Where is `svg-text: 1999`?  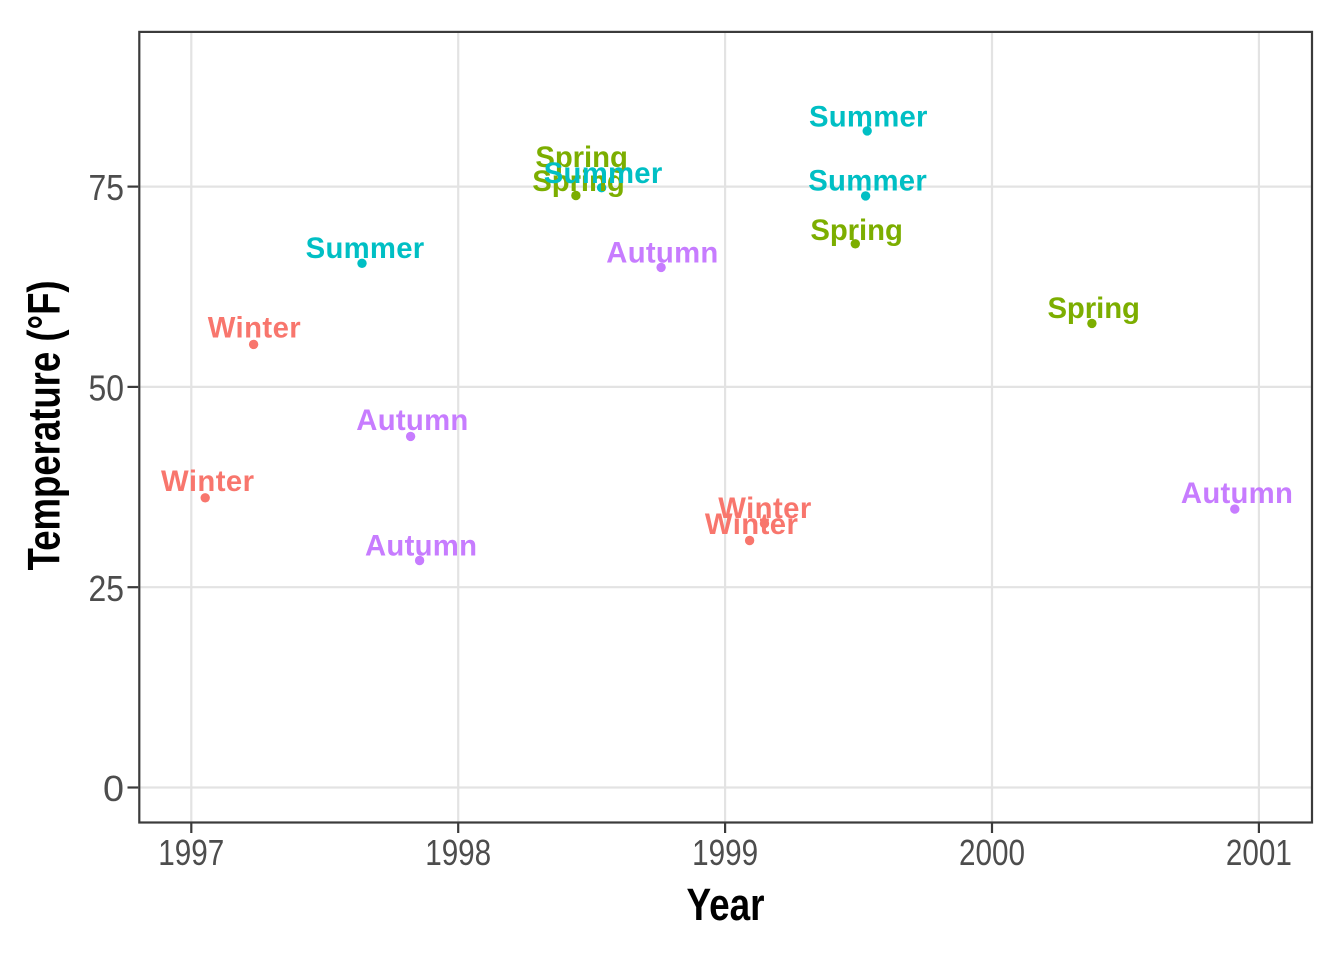 svg-text: 1999 is located at coordinates (725, 852).